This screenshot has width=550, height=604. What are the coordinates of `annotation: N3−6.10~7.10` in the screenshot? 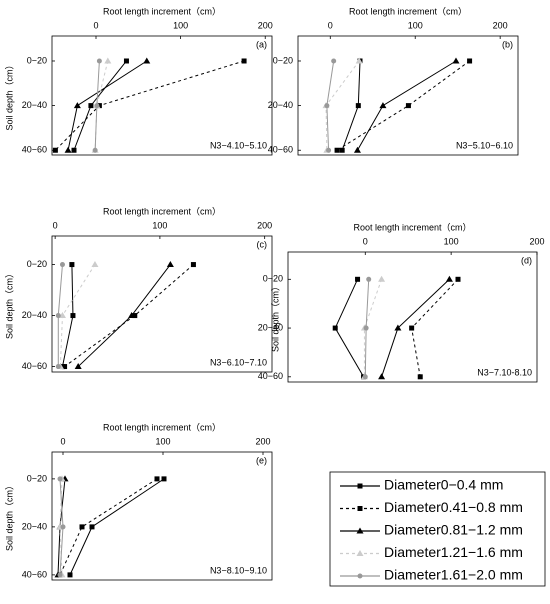 It's located at (238, 362).